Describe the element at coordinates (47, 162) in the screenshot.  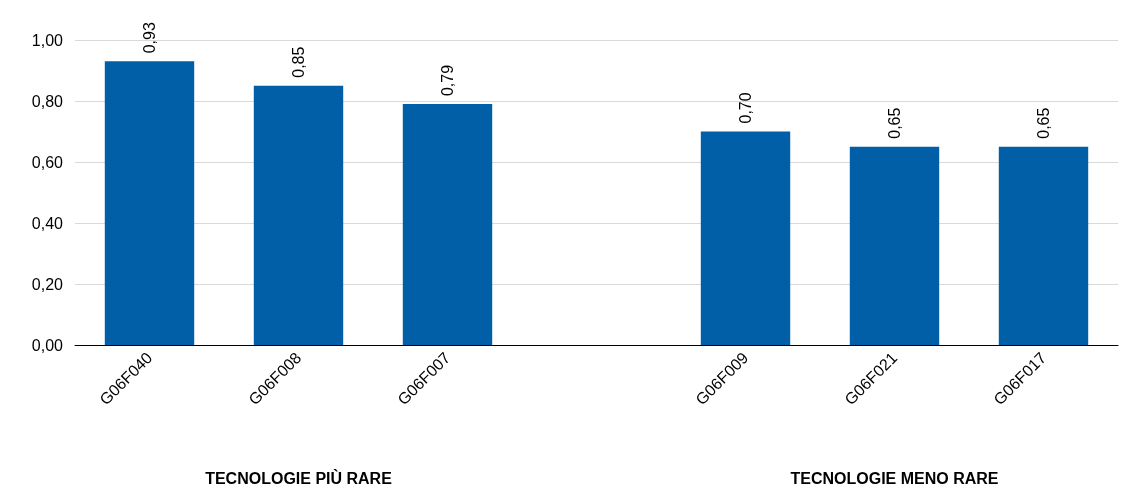
I see `y-tick-label: 0,60` at that location.